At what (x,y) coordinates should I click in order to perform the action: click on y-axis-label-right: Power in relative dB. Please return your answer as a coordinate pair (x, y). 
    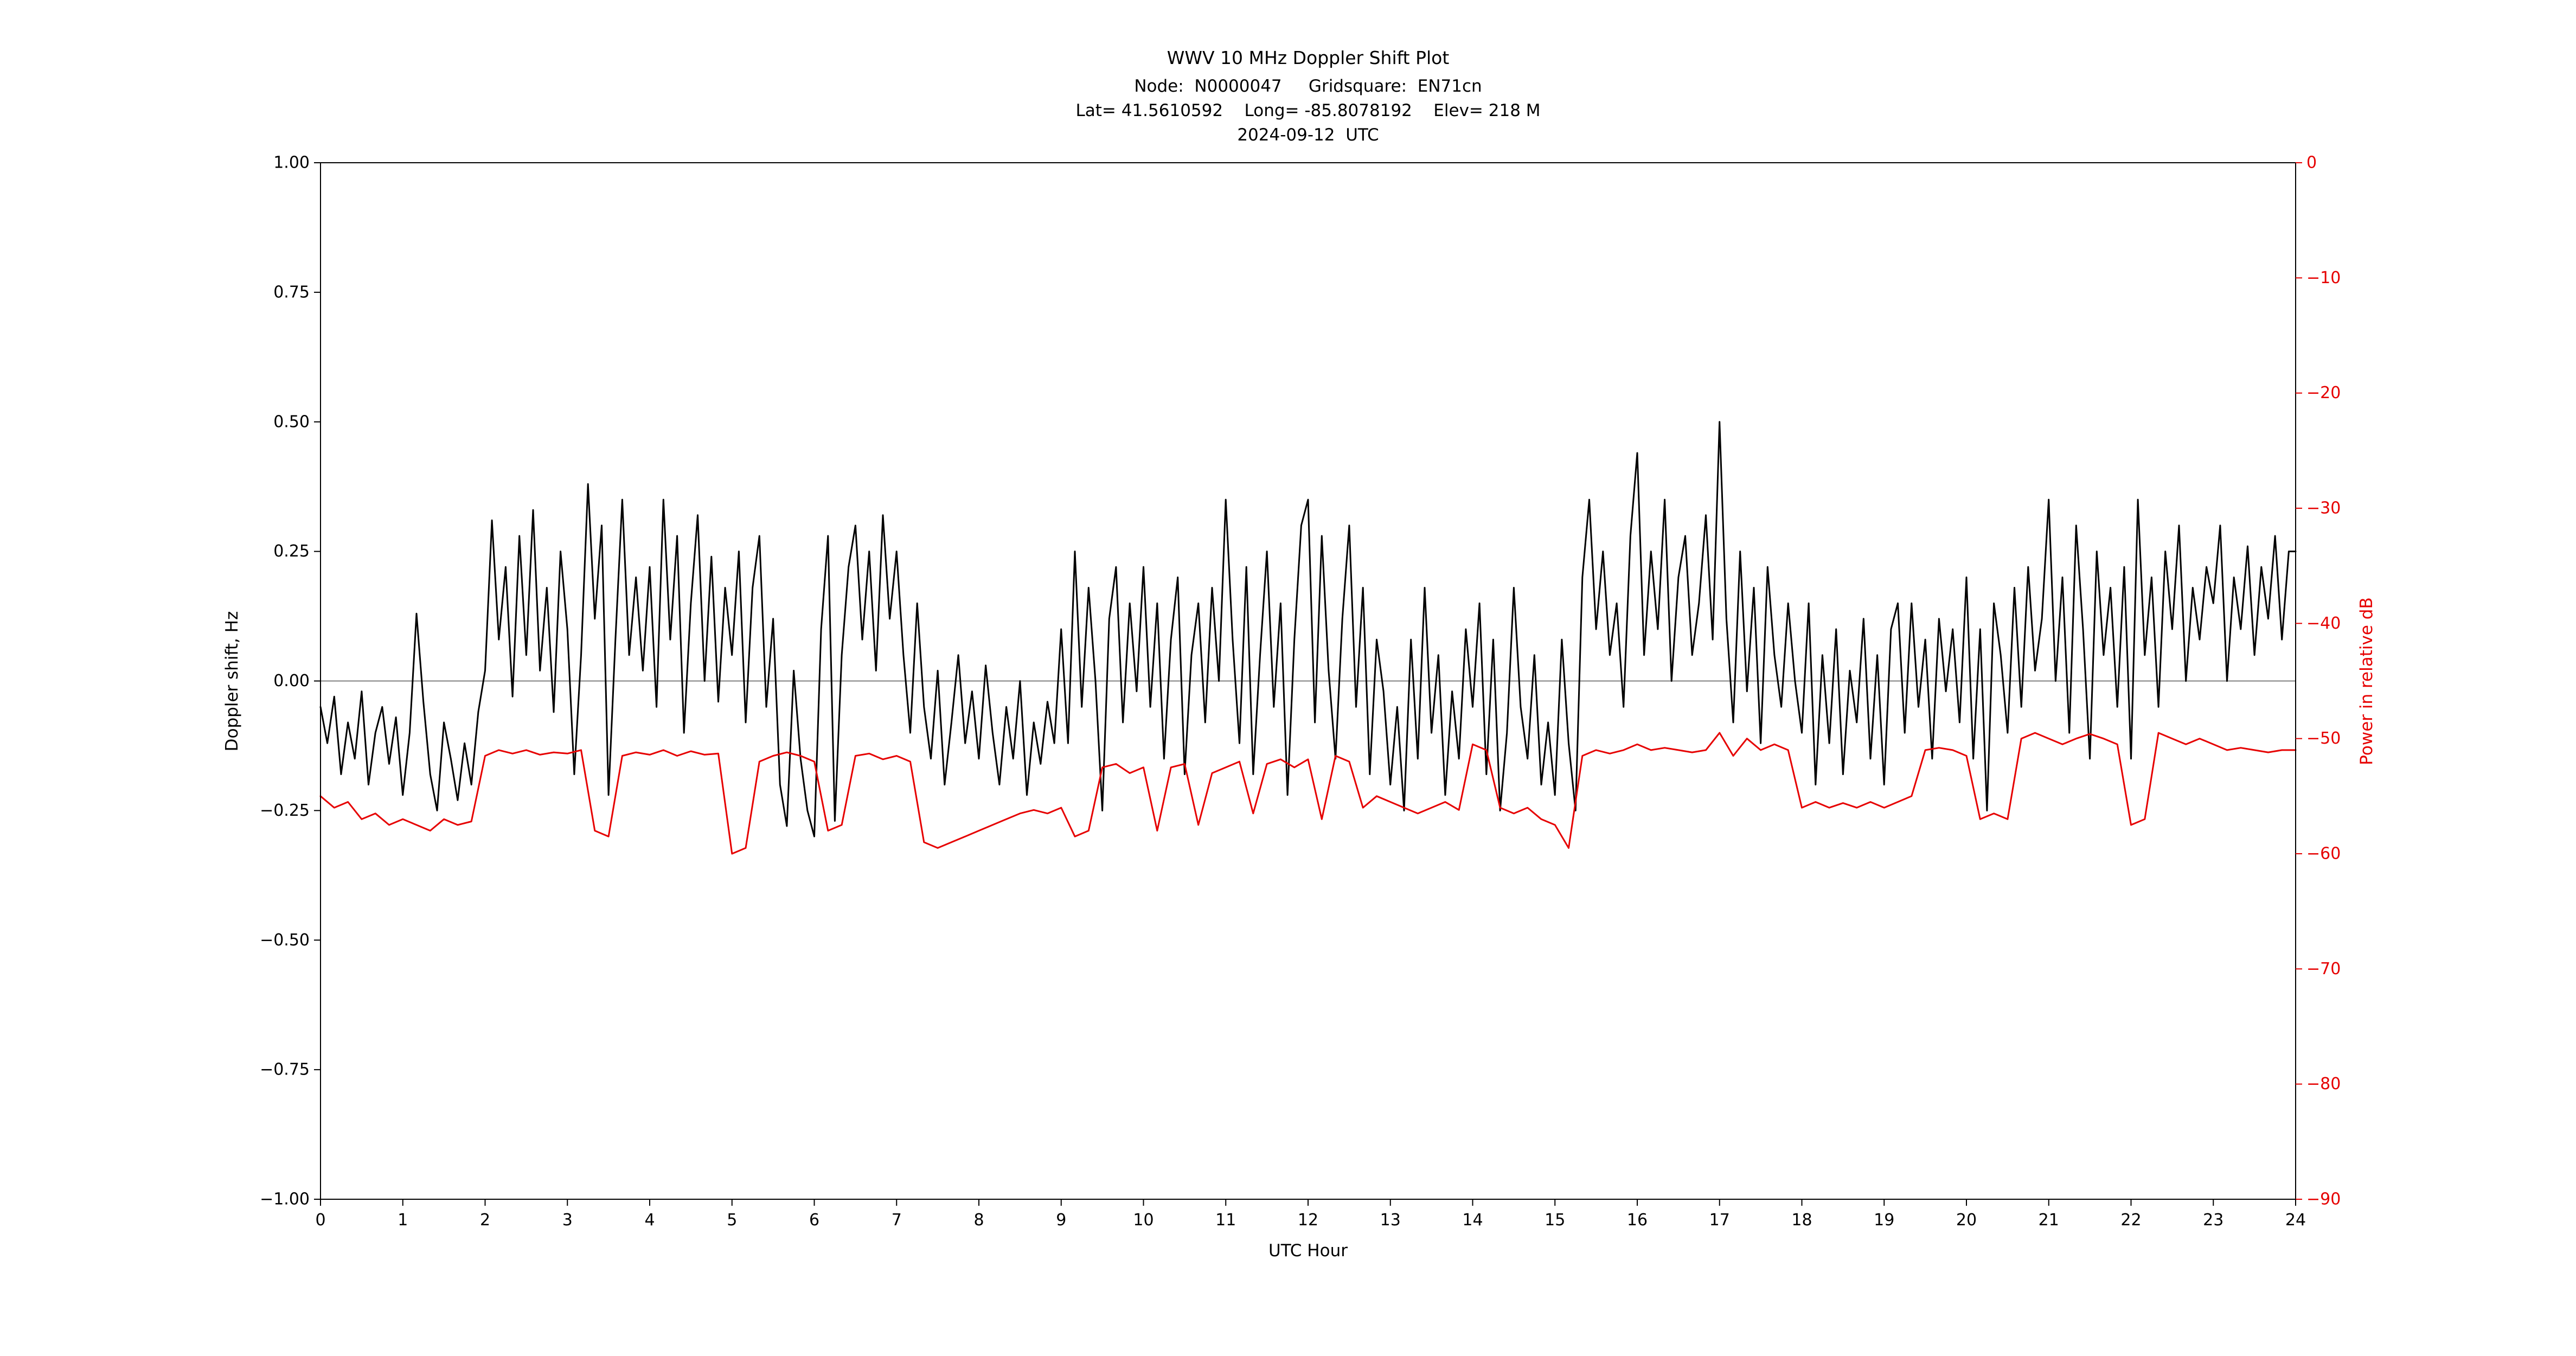
    Looking at the image, I should click on (2366, 681).